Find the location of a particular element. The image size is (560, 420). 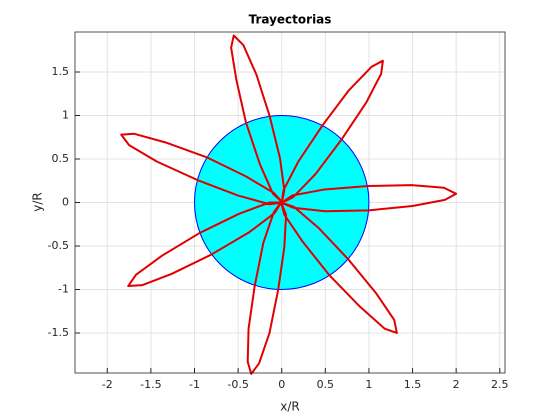

x-tick-label: 0.5 is located at coordinates (326, 384).